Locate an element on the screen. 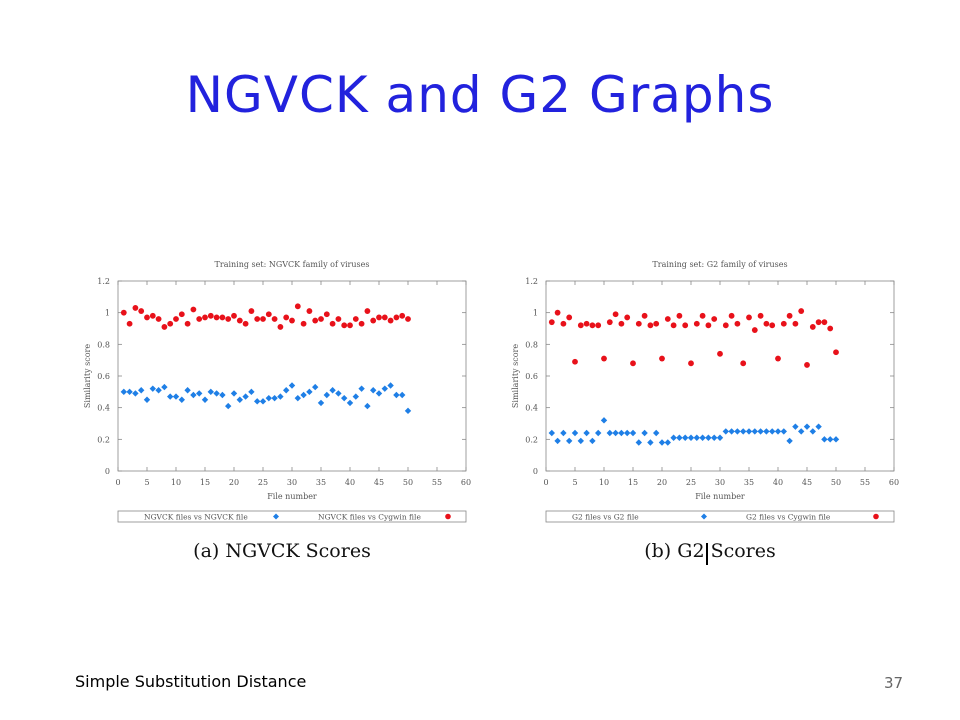 This screenshot has height=720, width=960. chart-caption: (a) NGVCK Scores is located at coordinates (282, 551).